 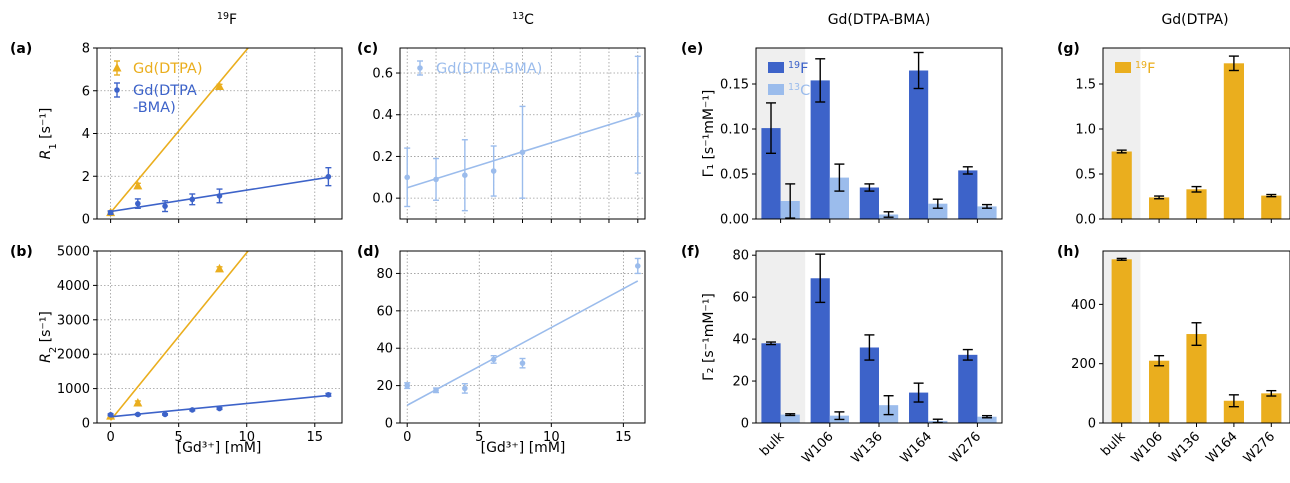 What do you see at coordinates (382, 157) in the screenshot?
I see `y-tick-label: 0.2` at bounding box center [382, 157].